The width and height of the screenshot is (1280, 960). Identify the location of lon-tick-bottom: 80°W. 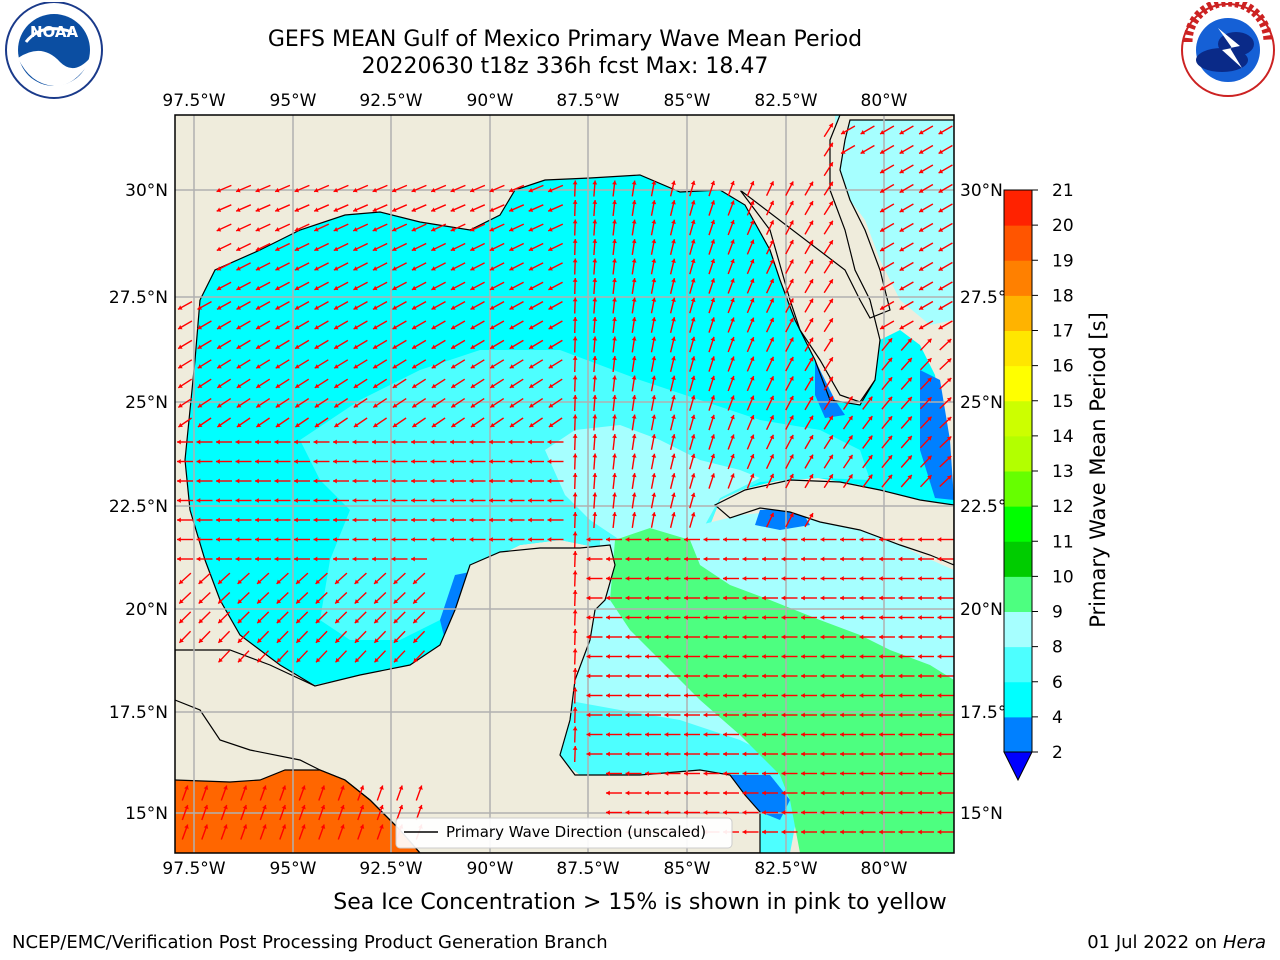
(884, 869).